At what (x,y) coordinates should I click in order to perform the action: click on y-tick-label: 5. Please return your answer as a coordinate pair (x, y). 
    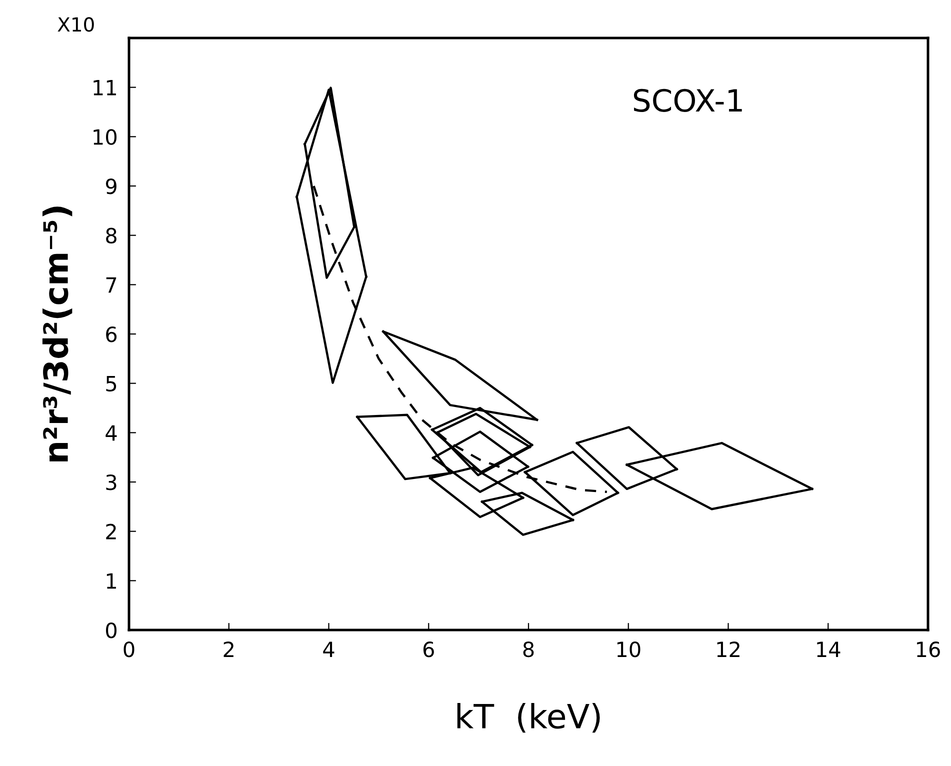
    Looking at the image, I should click on (111, 384).